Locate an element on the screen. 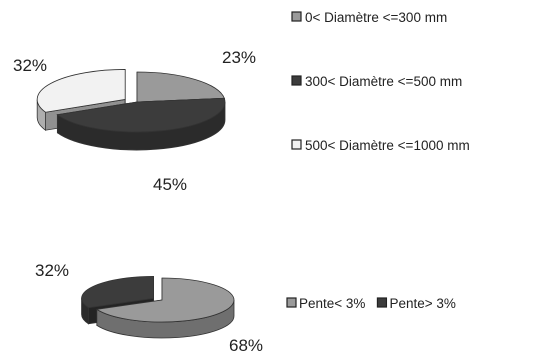 Image resolution: width=549 pixels, height=355 pixels. pie2-legend-label-pente-3: Pente> 3% is located at coordinates (422, 303).